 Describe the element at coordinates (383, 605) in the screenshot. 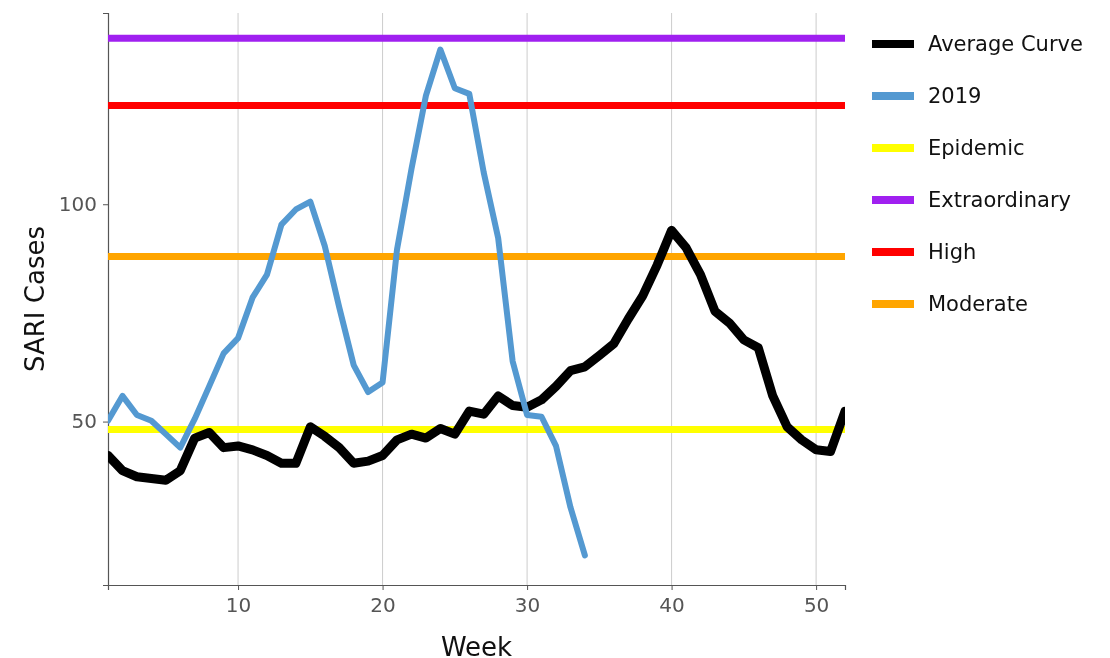

I see `x-tick-label: 20` at that location.